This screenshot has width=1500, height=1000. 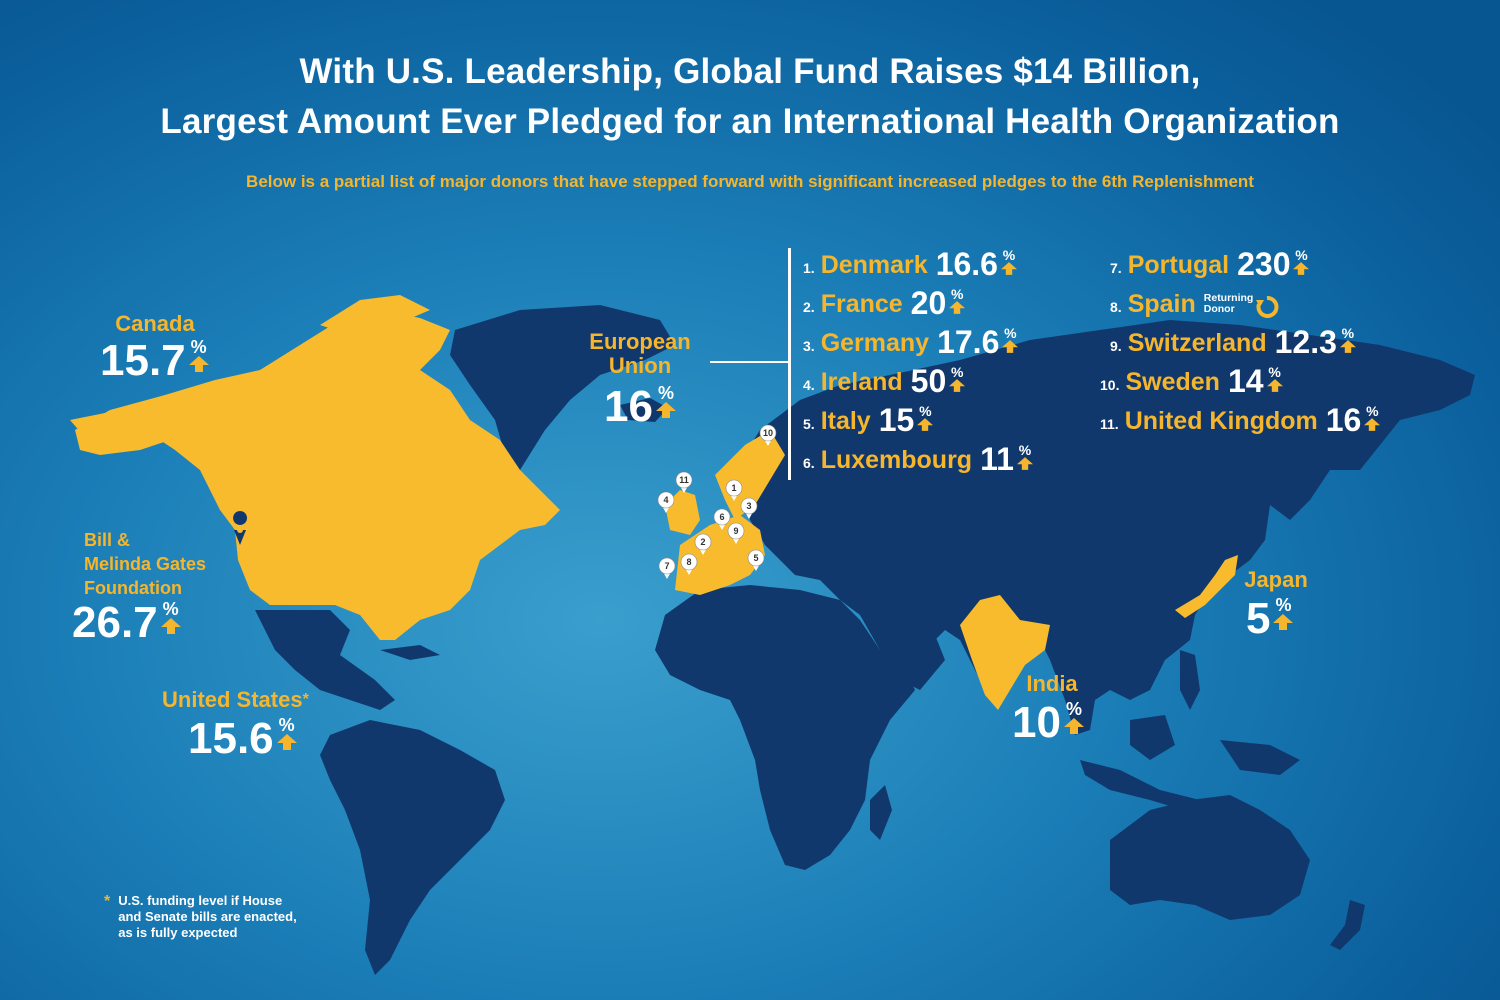 I want to click on map-pin-label: 10, so click(x=768, y=433).